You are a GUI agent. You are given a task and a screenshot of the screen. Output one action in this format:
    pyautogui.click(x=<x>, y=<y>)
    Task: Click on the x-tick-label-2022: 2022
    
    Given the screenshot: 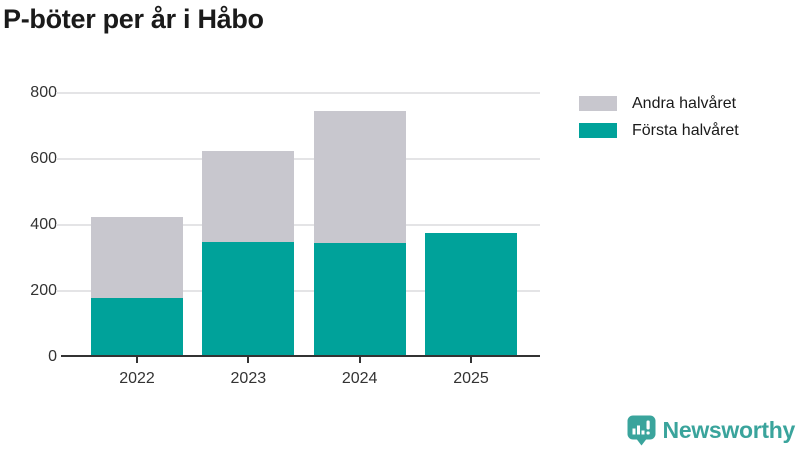 What is the action you would take?
    pyautogui.click(x=137, y=378)
    